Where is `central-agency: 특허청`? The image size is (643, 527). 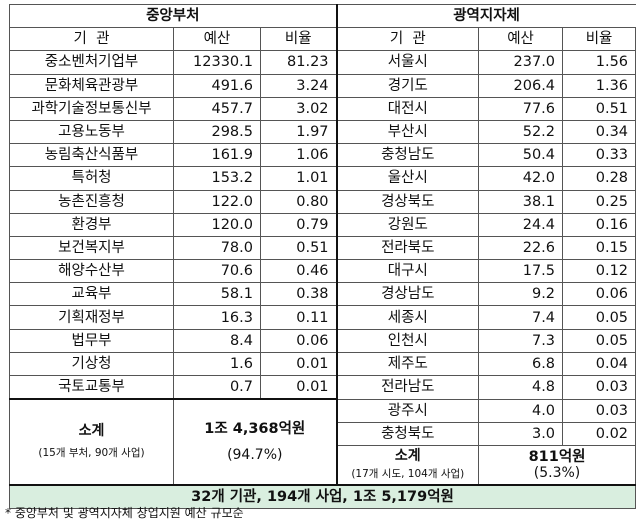 central-agency: 특허청 is located at coordinates (91, 178).